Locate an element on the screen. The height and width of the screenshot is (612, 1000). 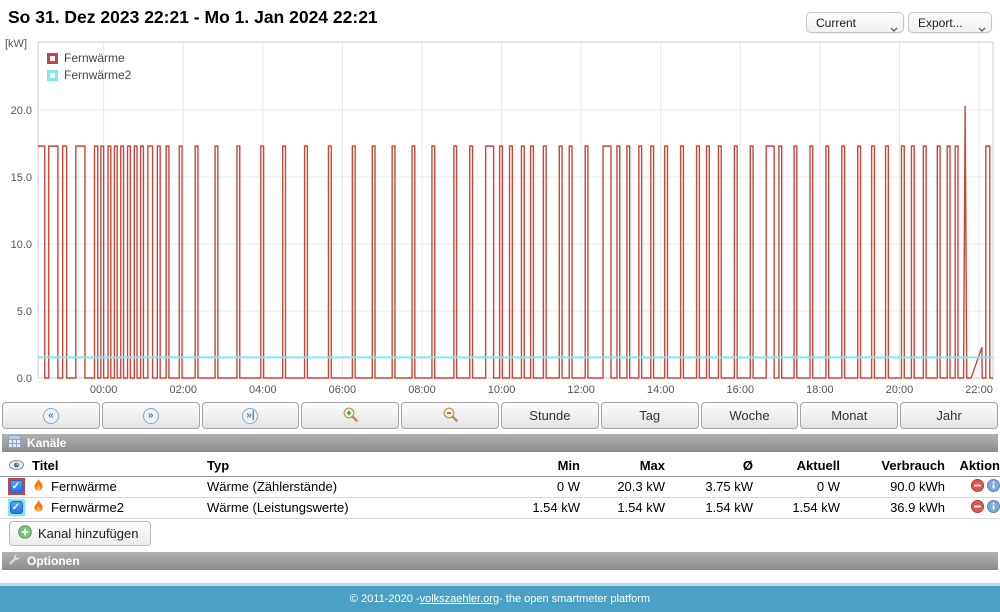
channel-avg: 3.75 kW is located at coordinates (729, 486).